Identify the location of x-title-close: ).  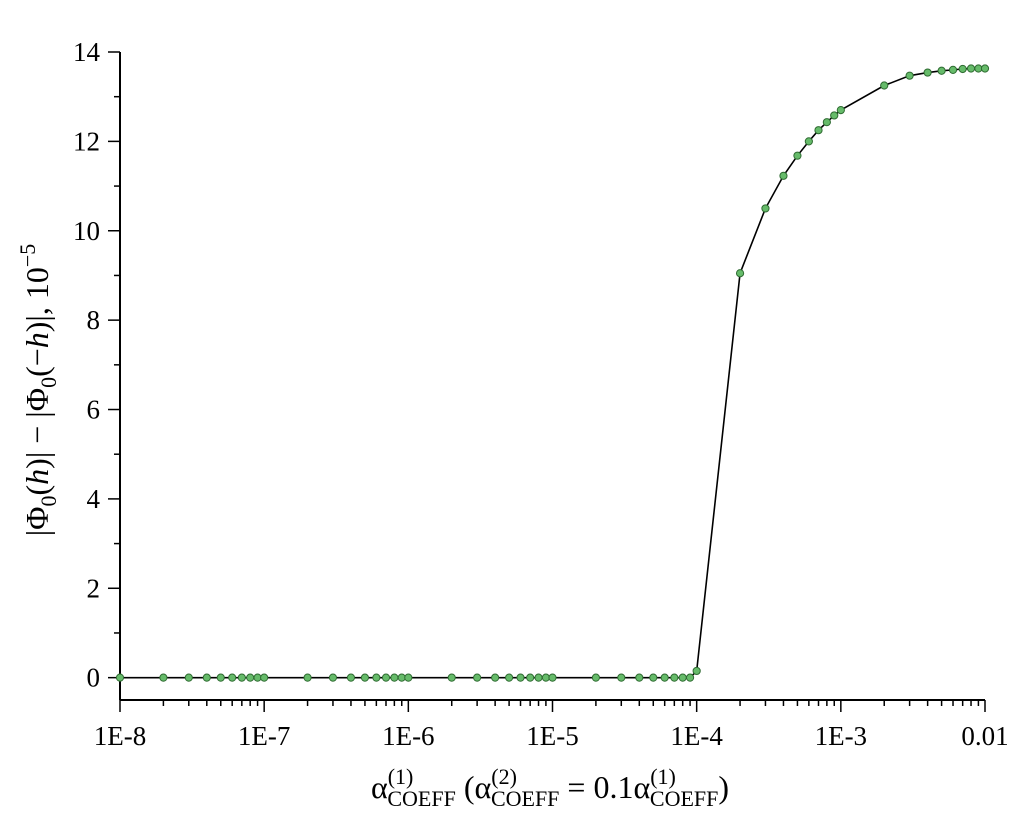
(723, 787).